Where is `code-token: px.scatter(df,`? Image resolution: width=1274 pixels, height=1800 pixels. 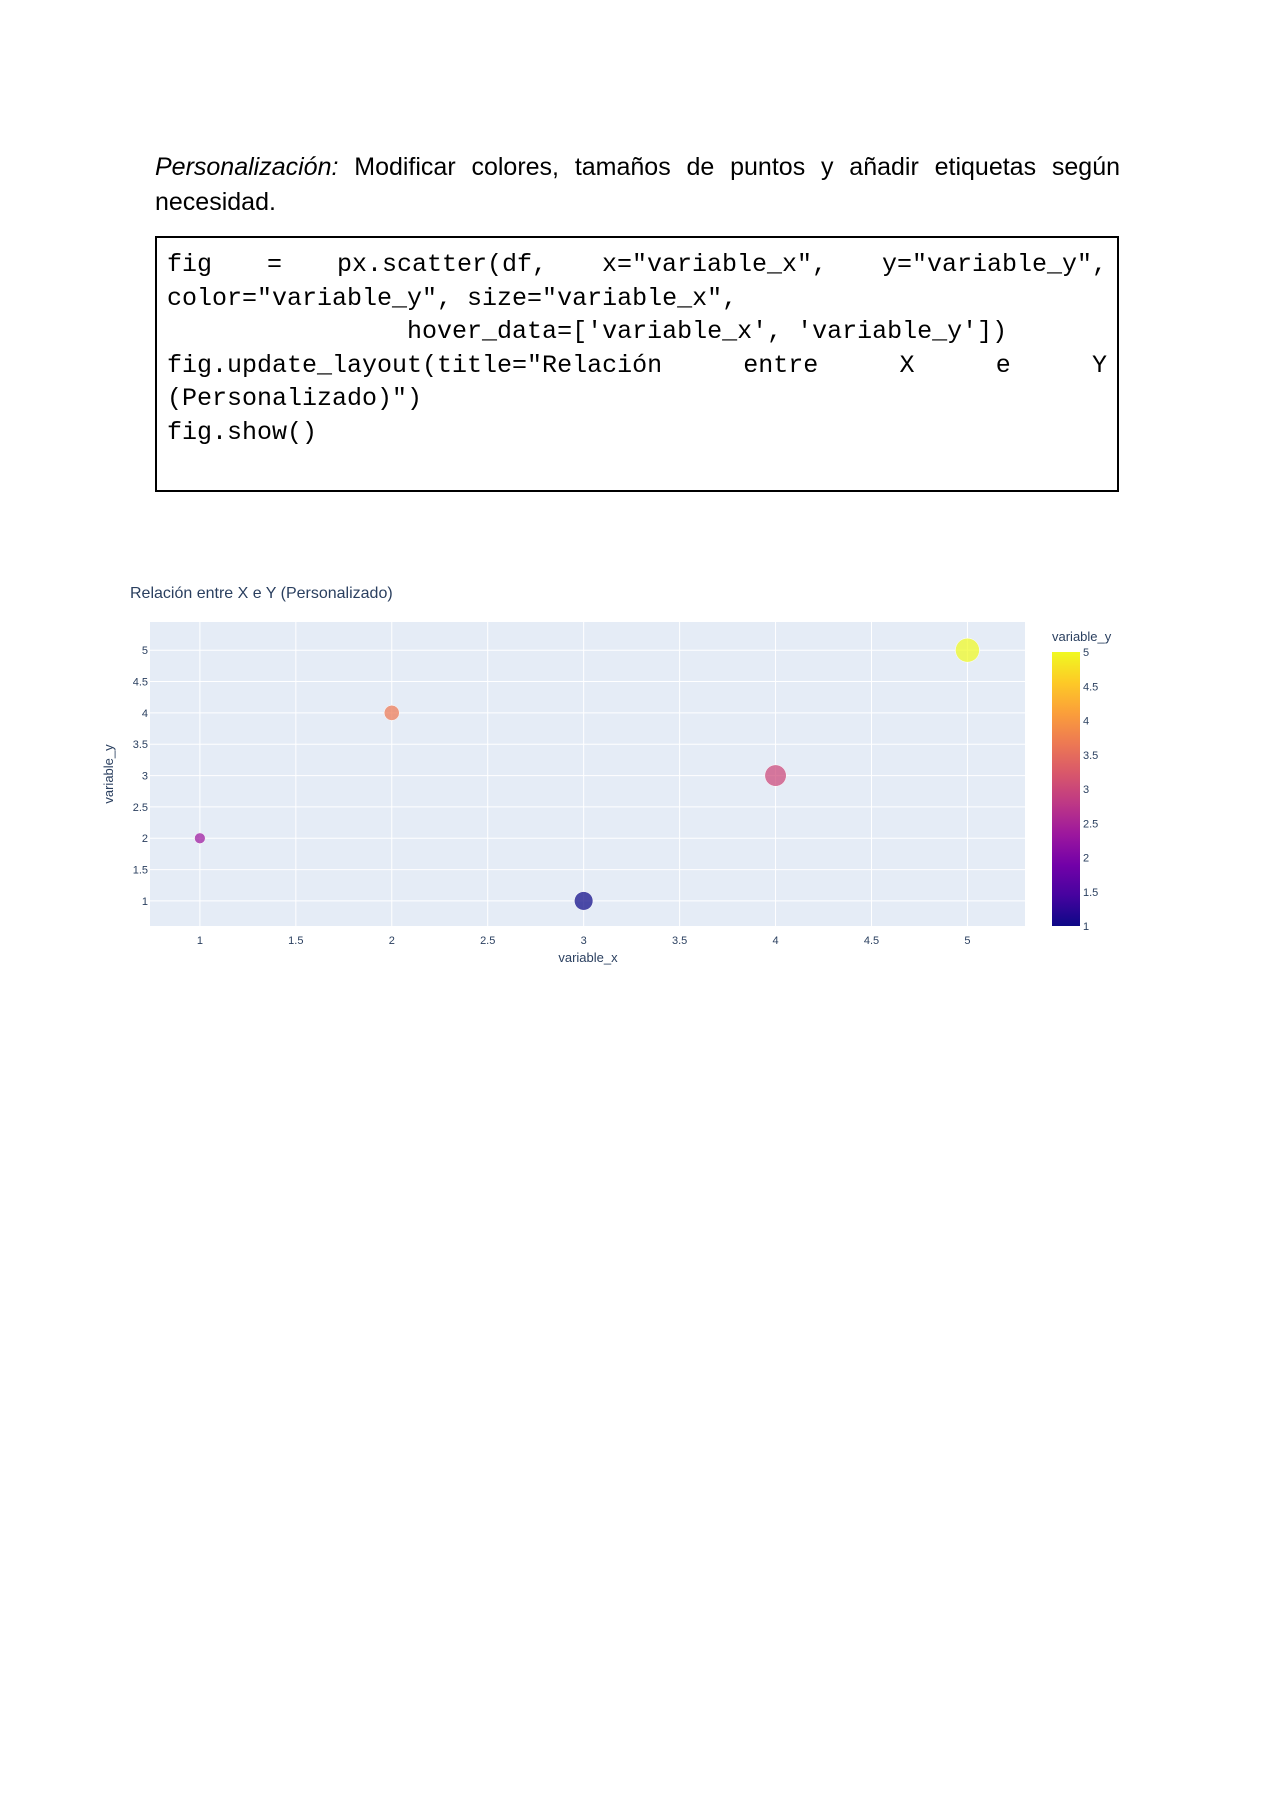
code-token: px.scatter(df, is located at coordinates (441, 264).